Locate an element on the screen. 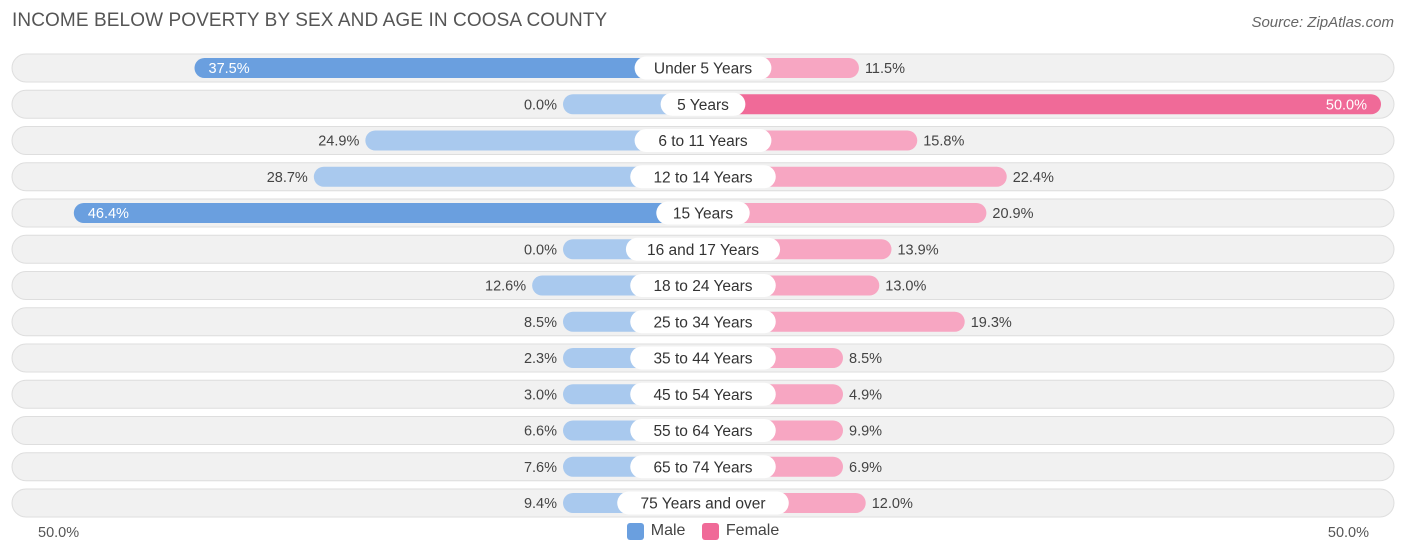  category-label: Under 5 Years is located at coordinates (703, 69).